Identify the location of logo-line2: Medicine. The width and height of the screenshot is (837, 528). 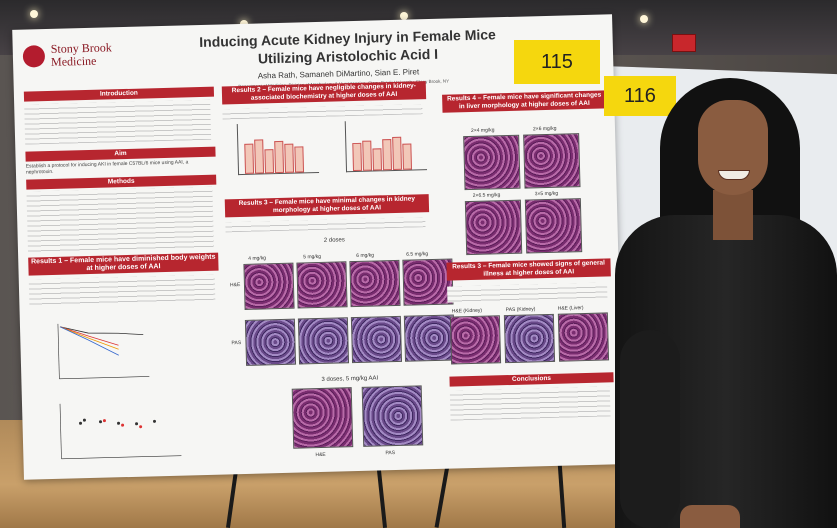
(73, 61).